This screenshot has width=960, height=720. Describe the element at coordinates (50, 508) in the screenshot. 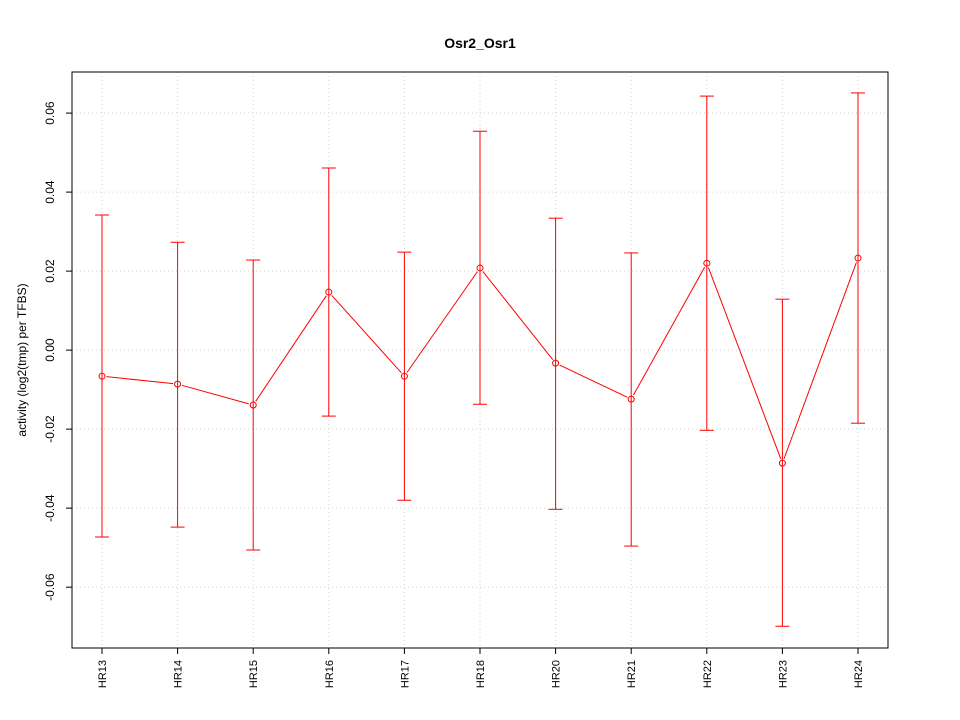

I see `y-tick-label: -0.04` at that location.